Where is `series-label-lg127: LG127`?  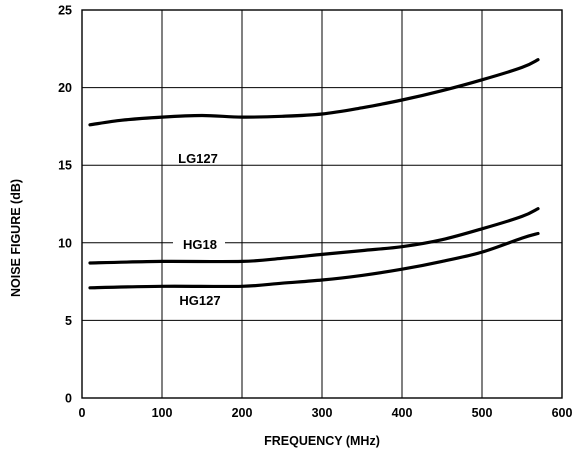 series-label-lg127: LG127 is located at coordinates (198, 158).